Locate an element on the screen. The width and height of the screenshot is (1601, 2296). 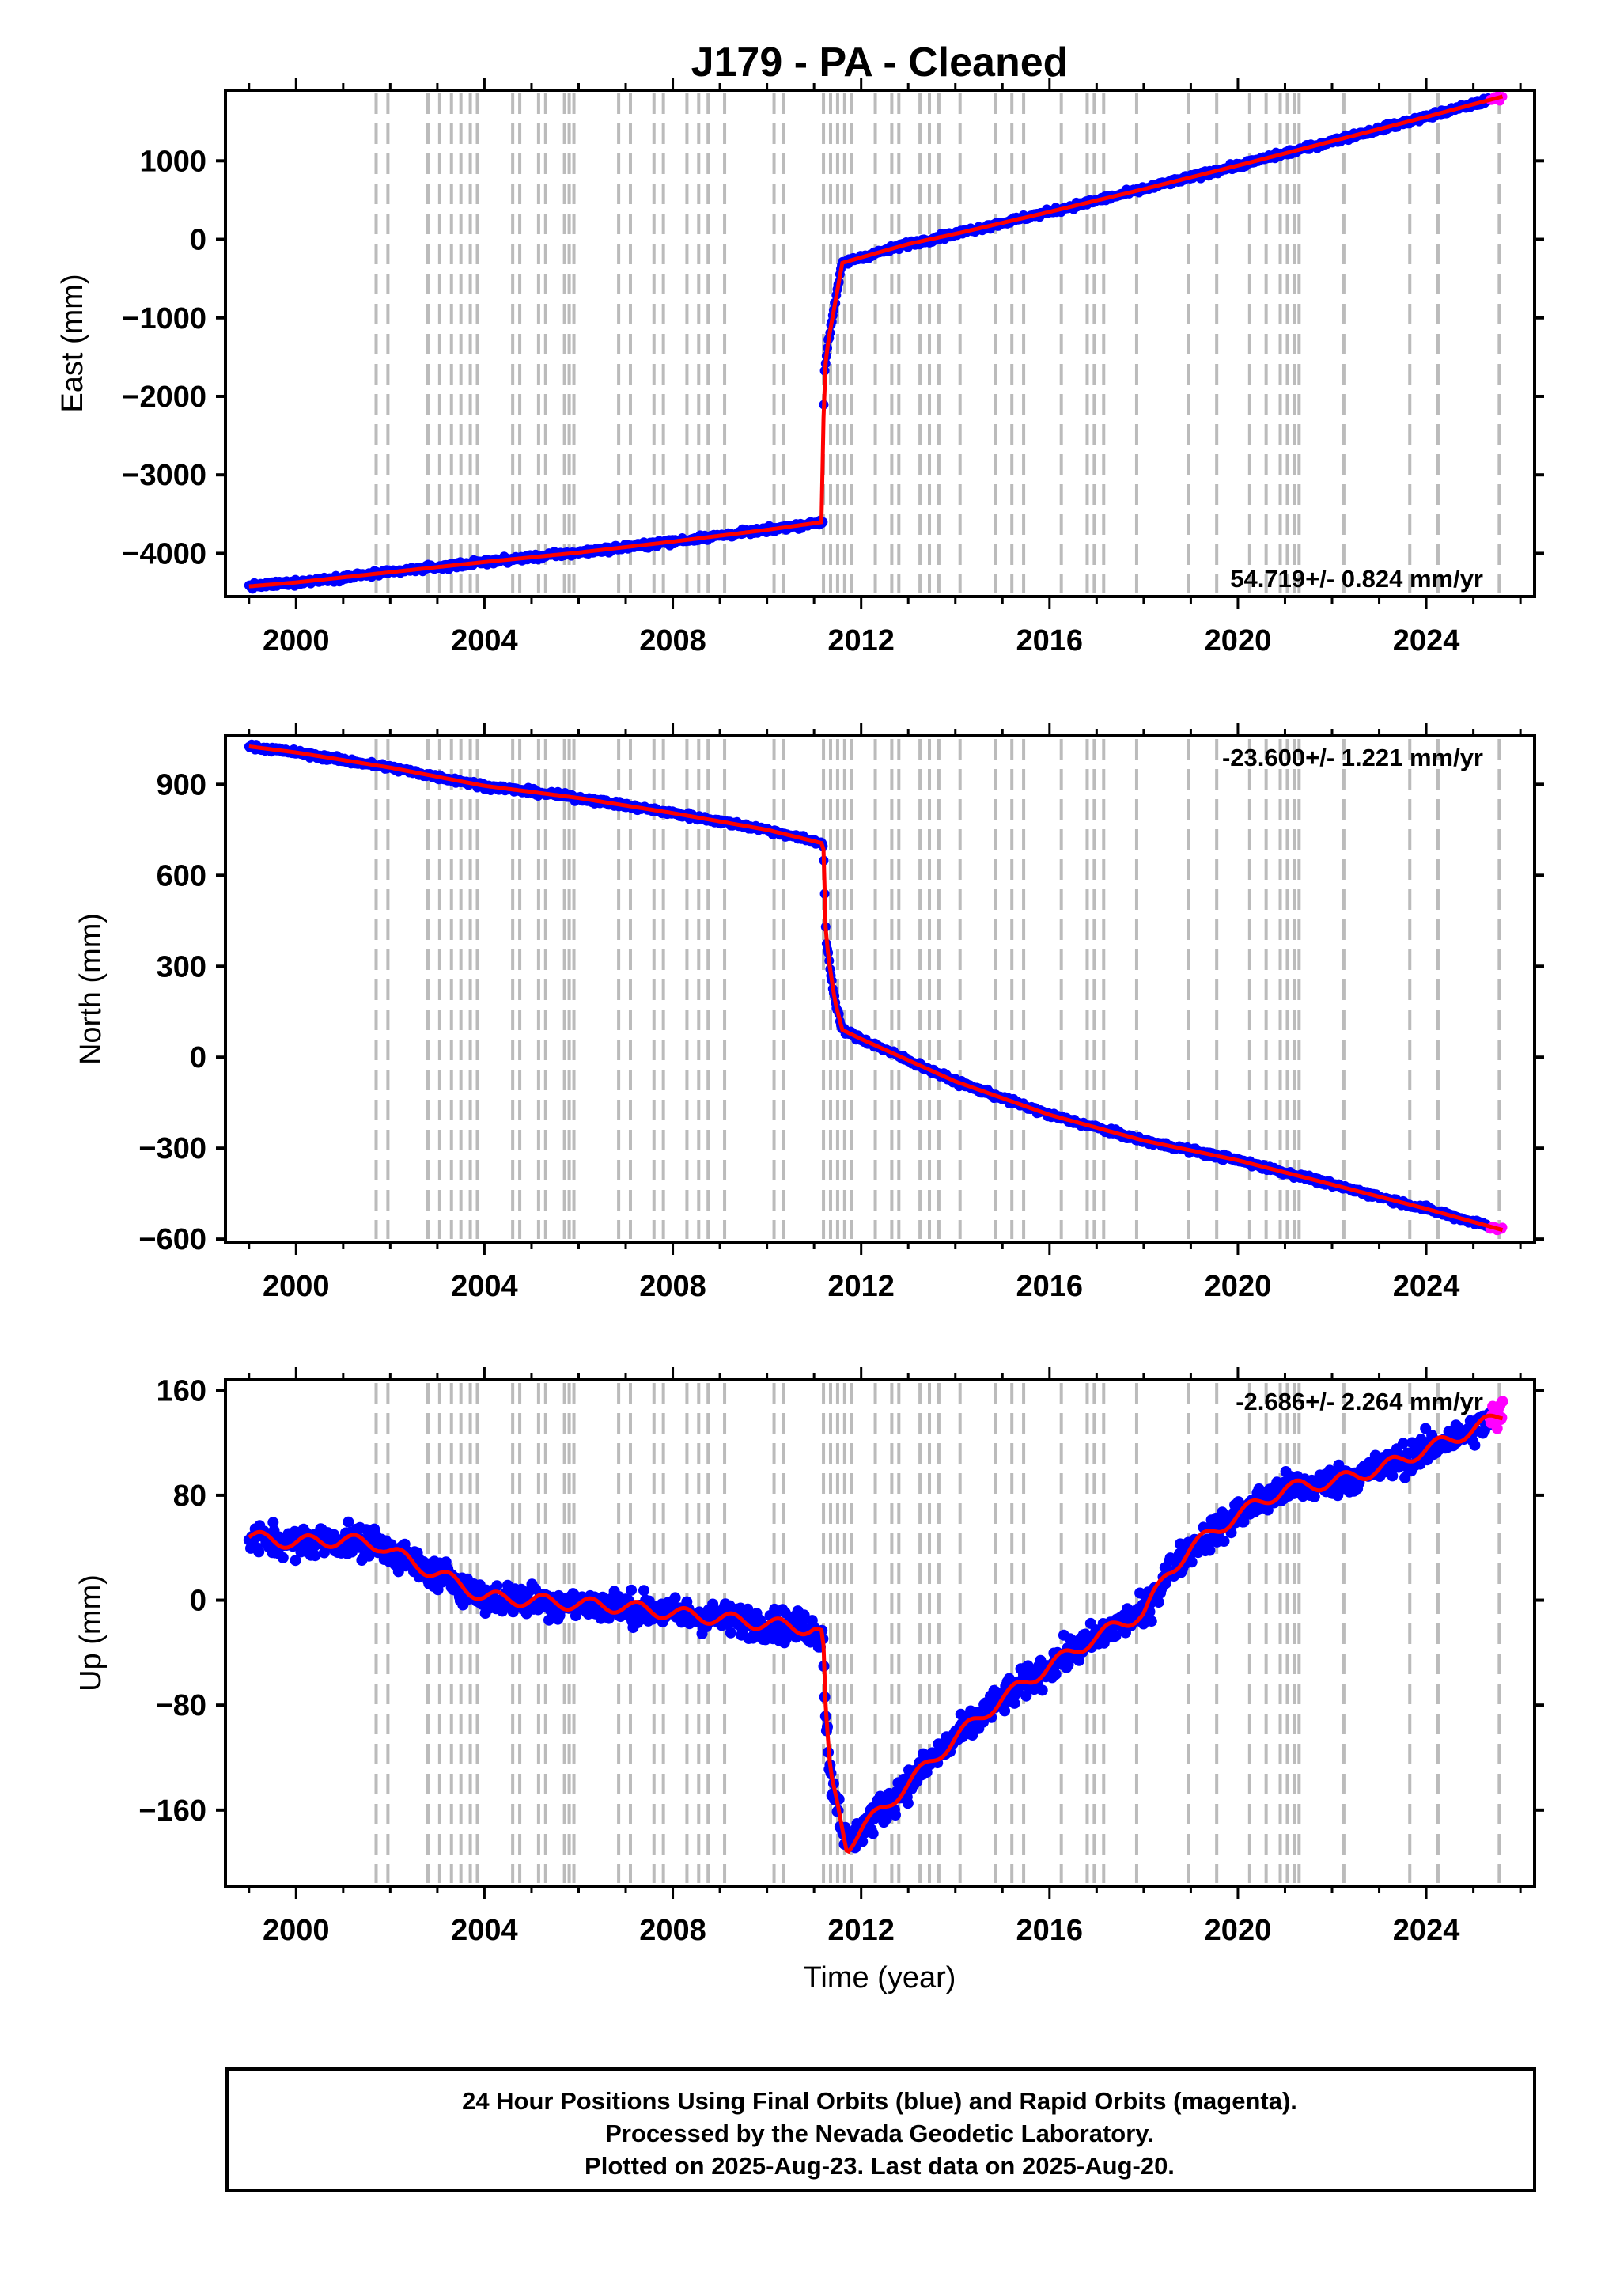
east-x-tick-label: 2024 is located at coordinates (1426, 640).